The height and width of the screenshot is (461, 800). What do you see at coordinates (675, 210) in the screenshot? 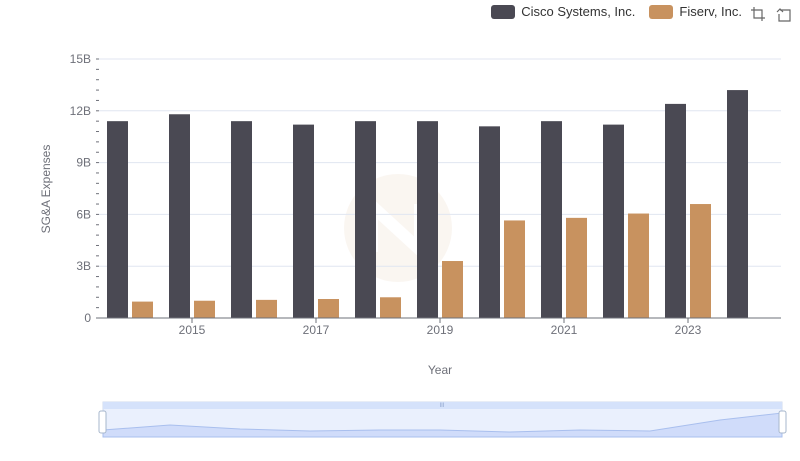
I see `bar-cisco-2023` at bounding box center [675, 210].